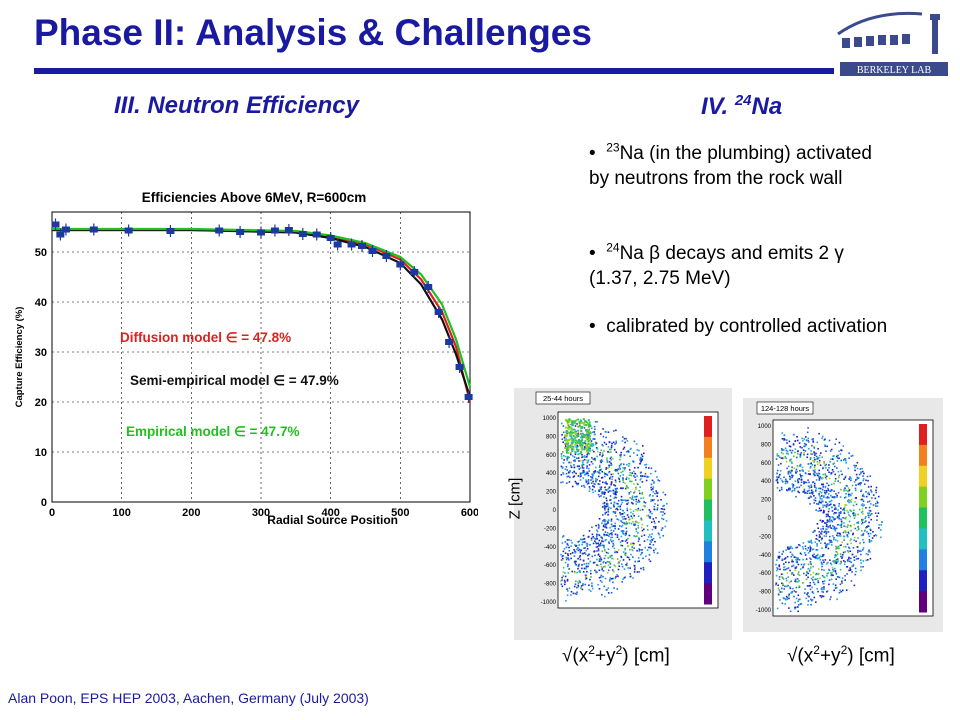  What do you see at coordinates (708, 427) in the screenshot?
I see `color-scale-segment` at bounding box center [708, 427].